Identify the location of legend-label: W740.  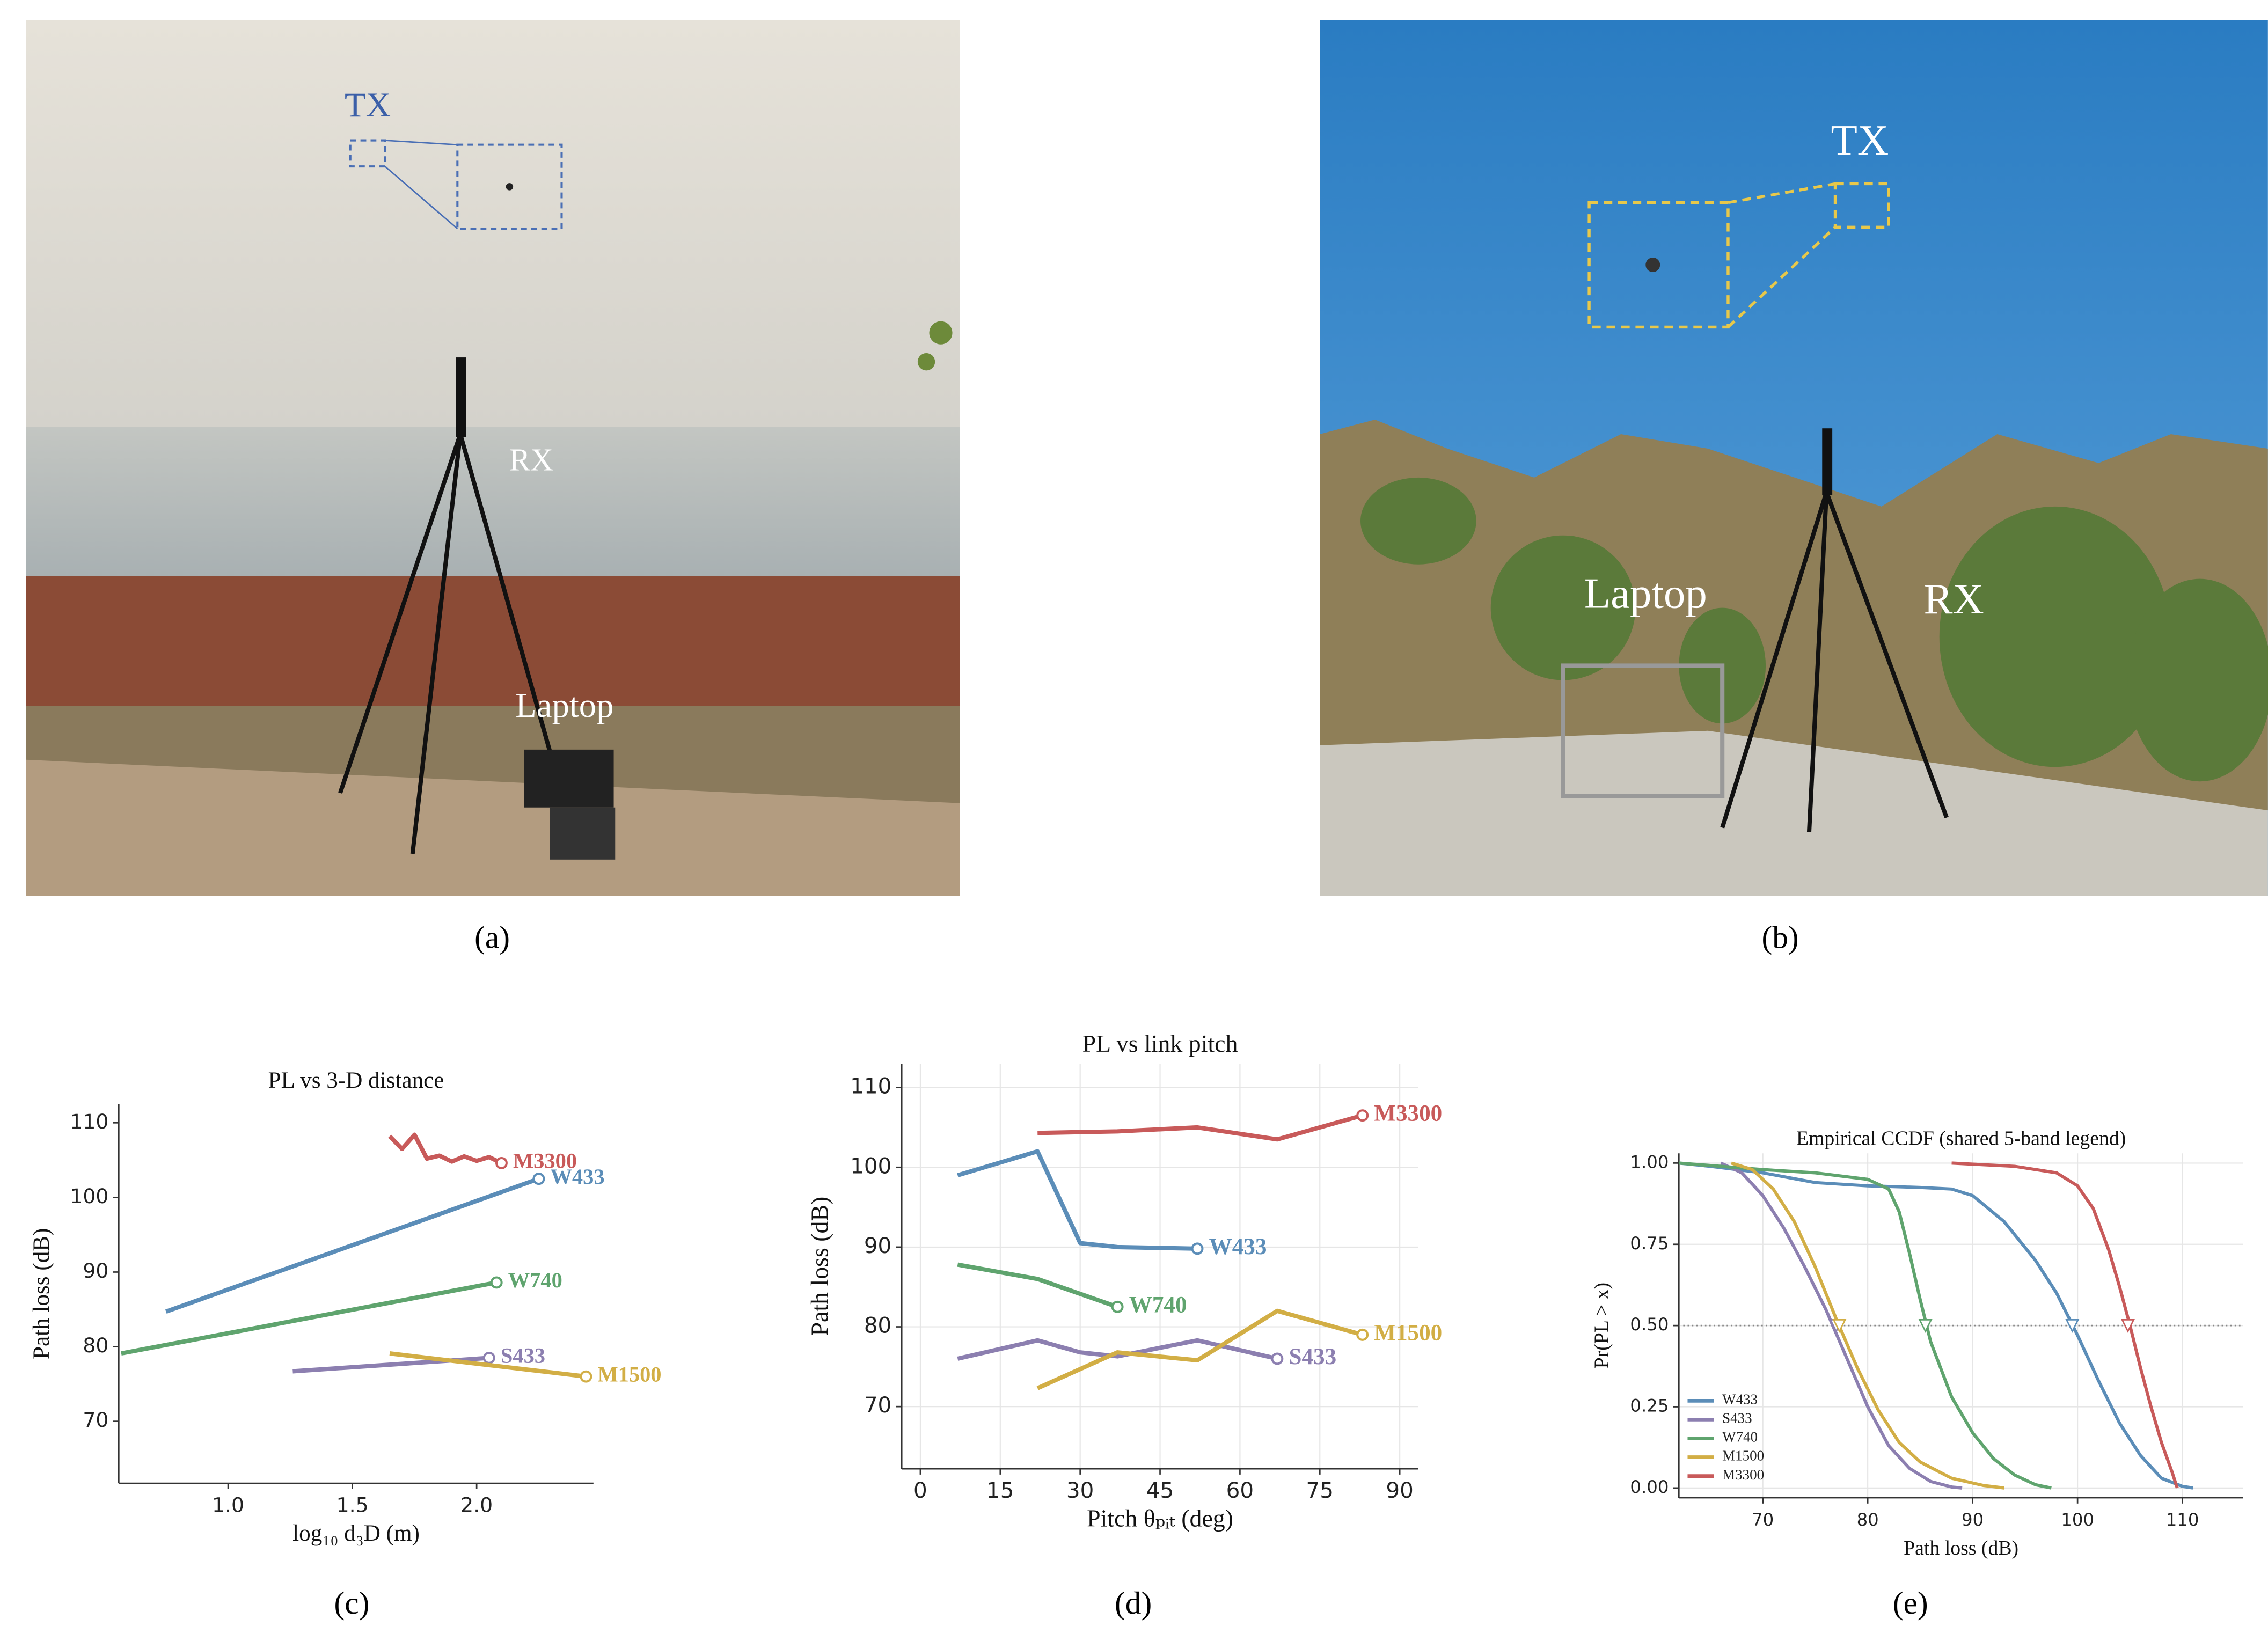
(1740, 1437).